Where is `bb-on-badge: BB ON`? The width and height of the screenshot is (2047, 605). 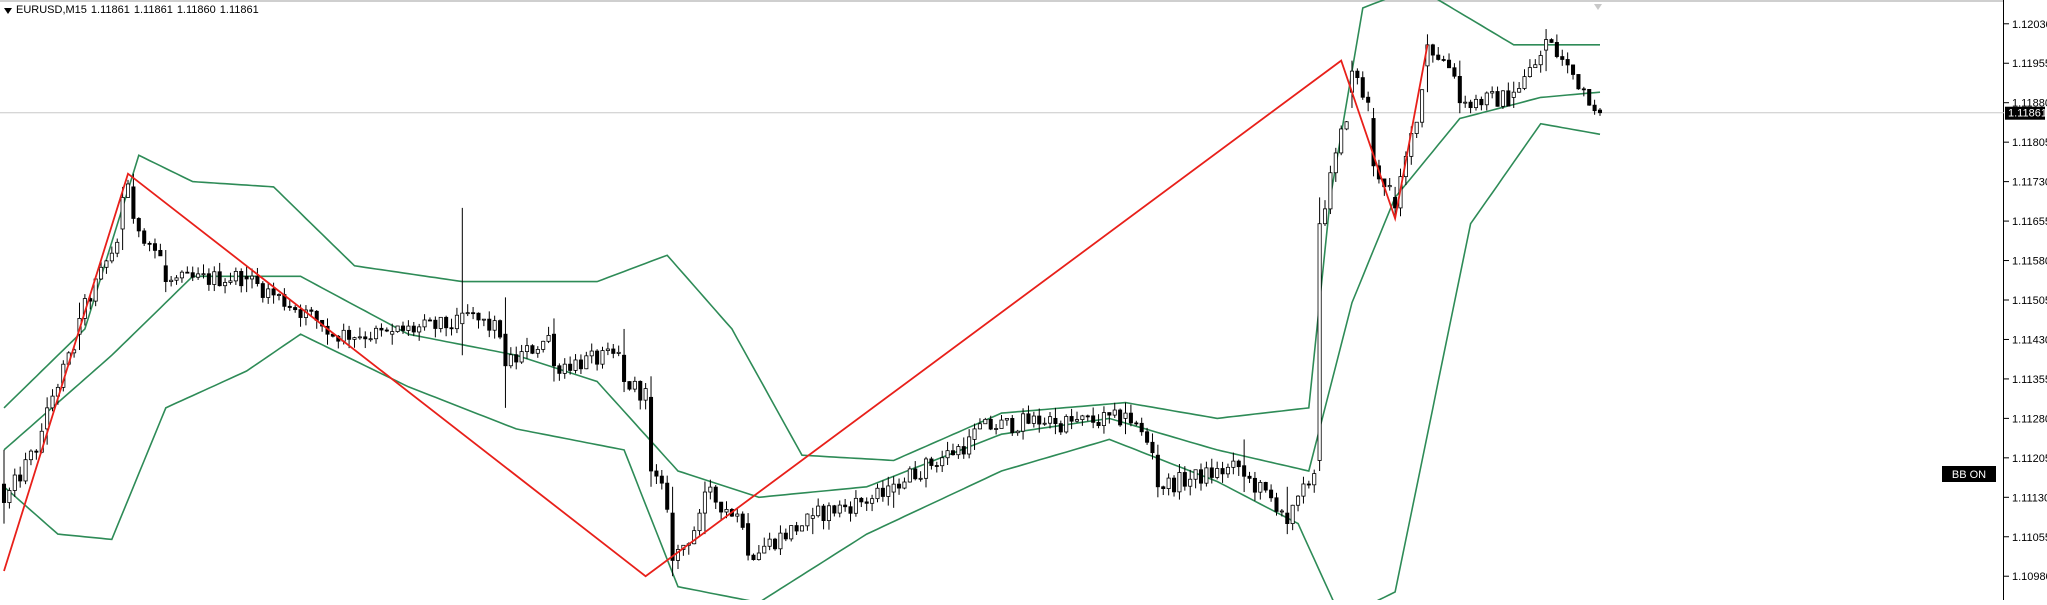
bb-on-badge: BB ON is located at coordinates (1969, 474).